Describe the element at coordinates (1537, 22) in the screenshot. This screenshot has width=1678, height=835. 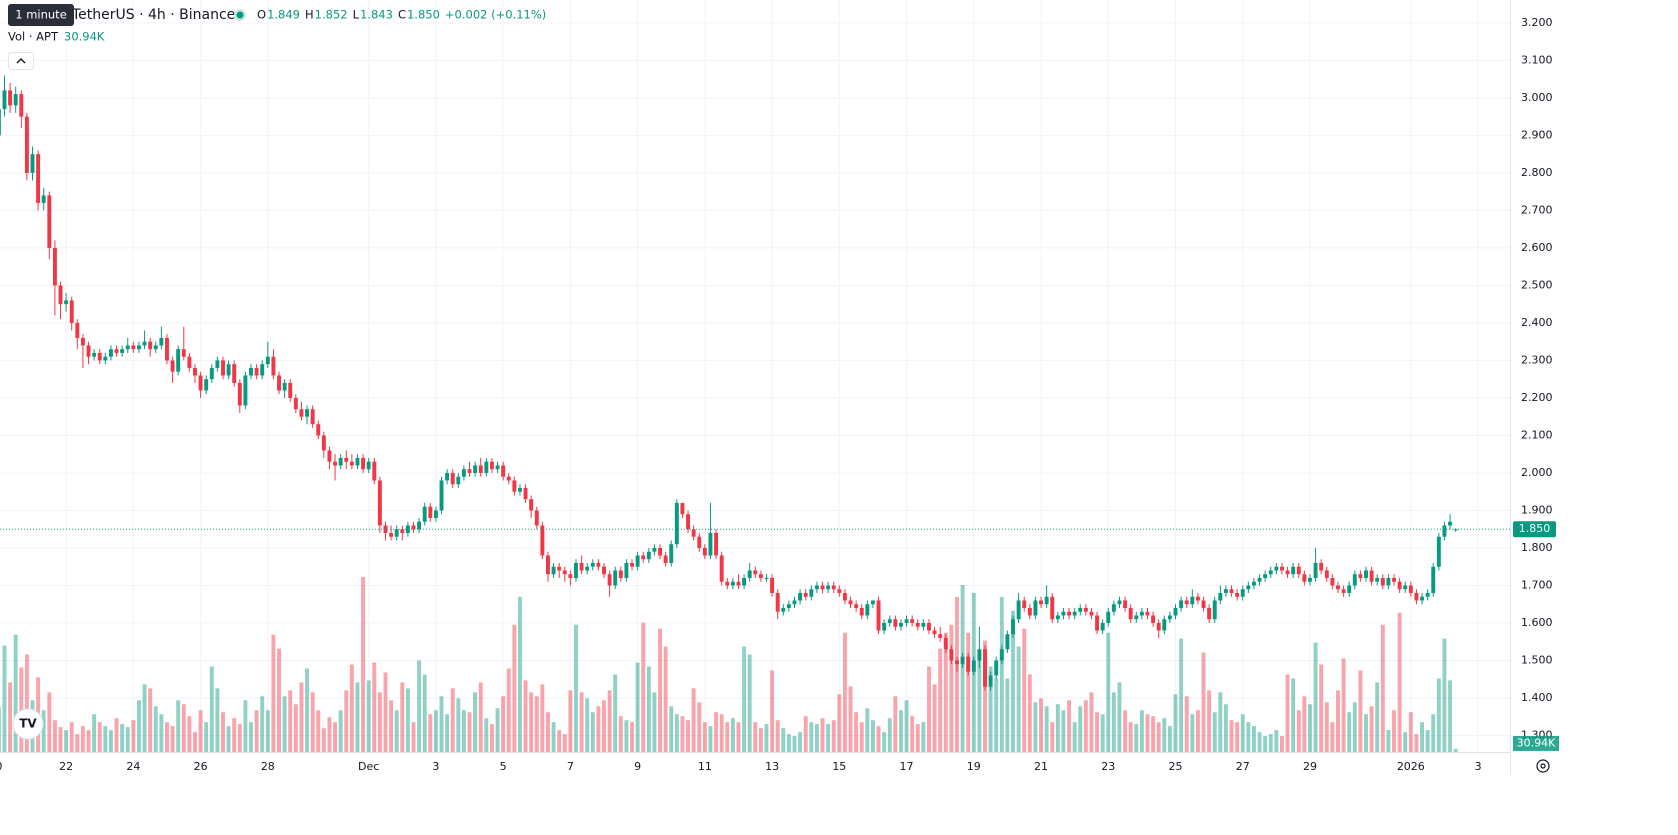
I see `y-tick-label: 3.200` at that location.